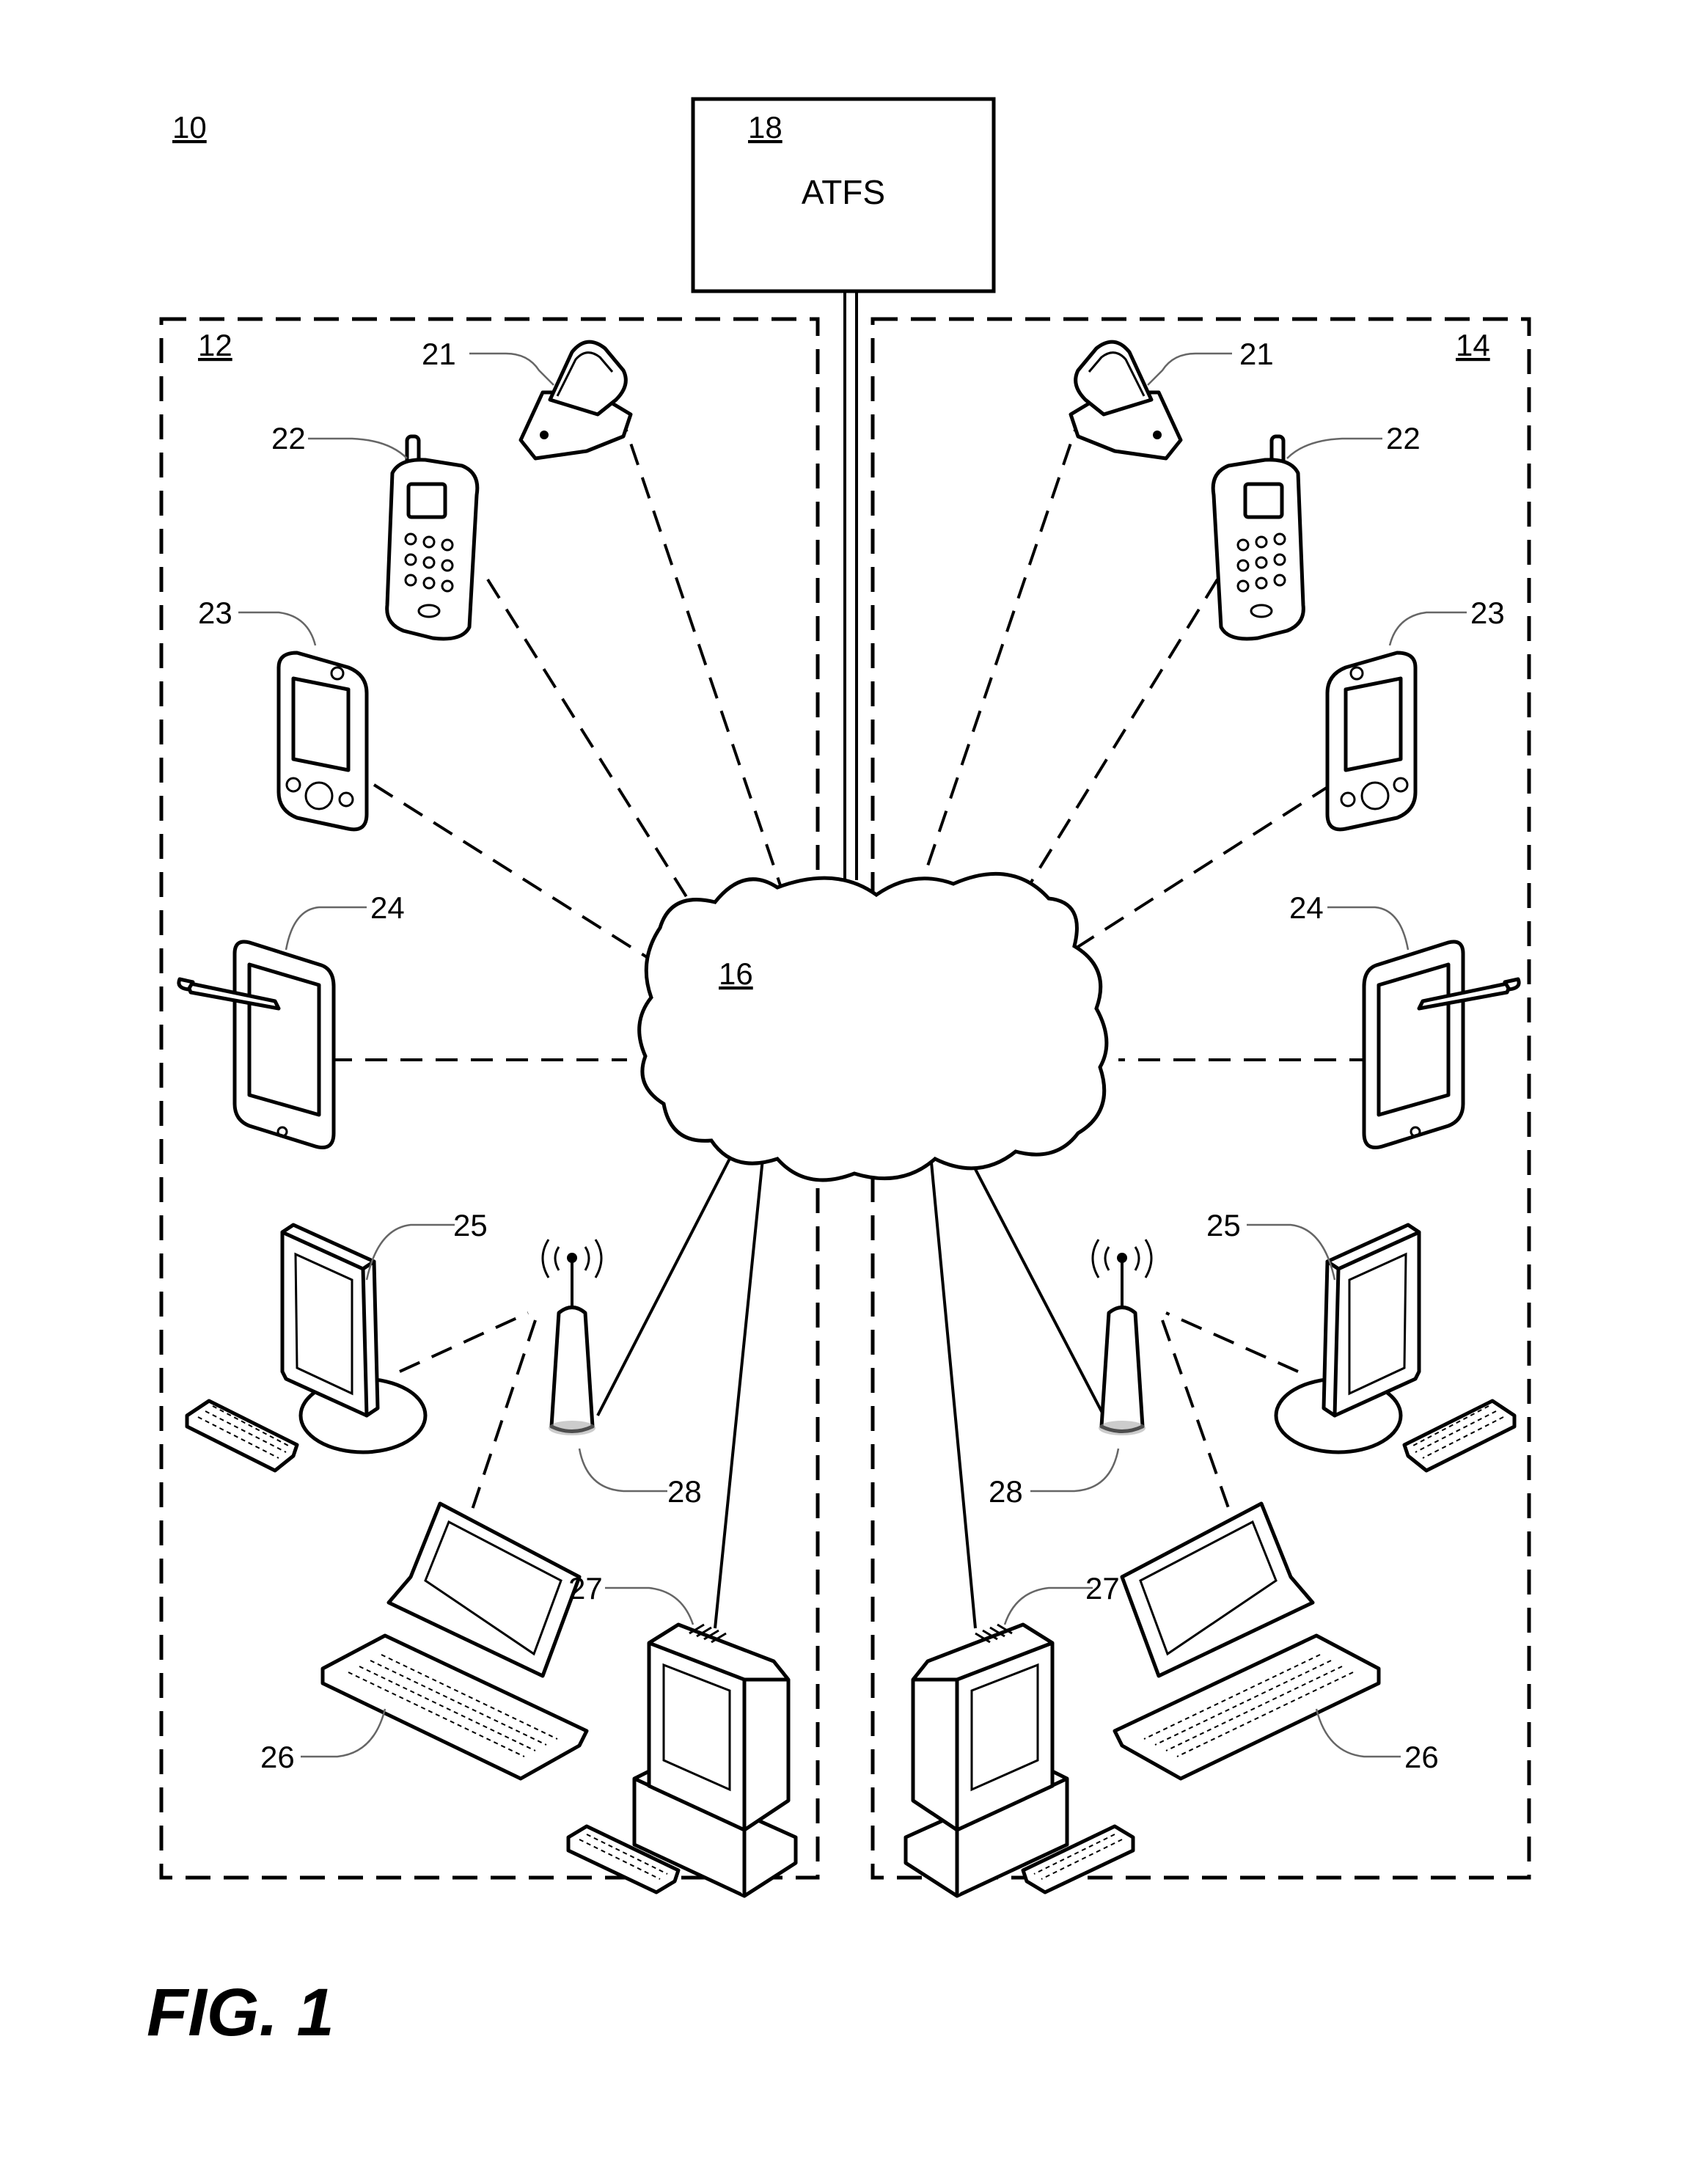 The width and height of the screenshot is (1708, 2160). What do you see at coordinates (1473, 345) in the screenshot?
I see `region-right-label: 14` at bounding box center [1473, 345].